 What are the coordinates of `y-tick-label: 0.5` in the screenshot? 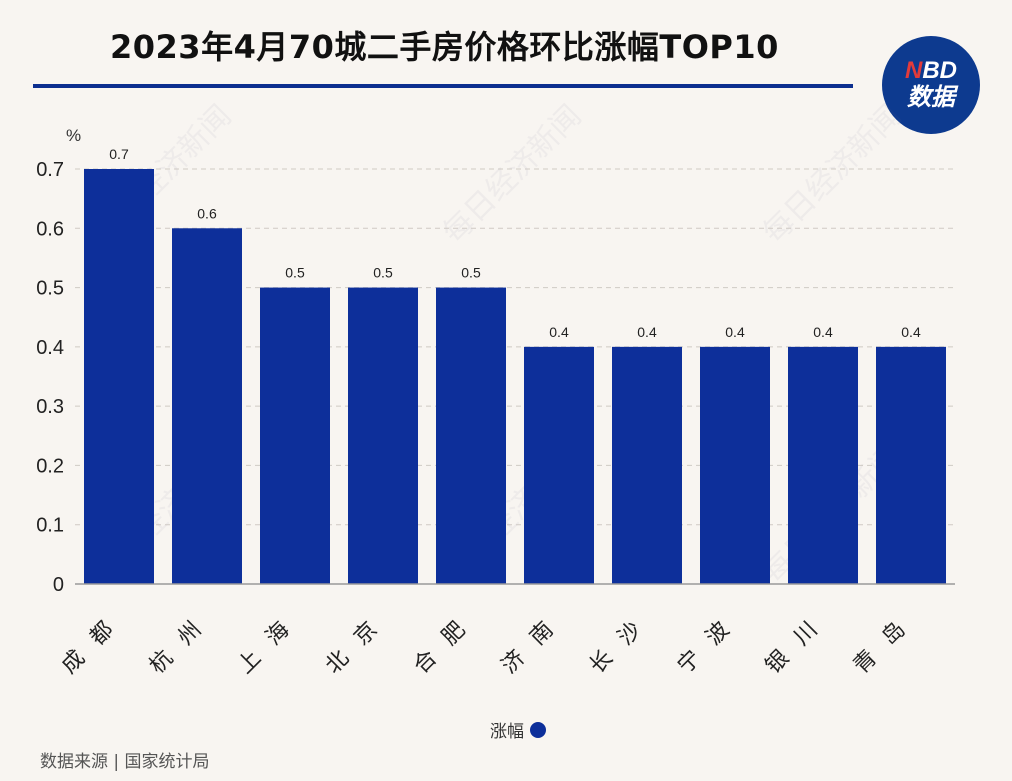 It's located at (50, 289).